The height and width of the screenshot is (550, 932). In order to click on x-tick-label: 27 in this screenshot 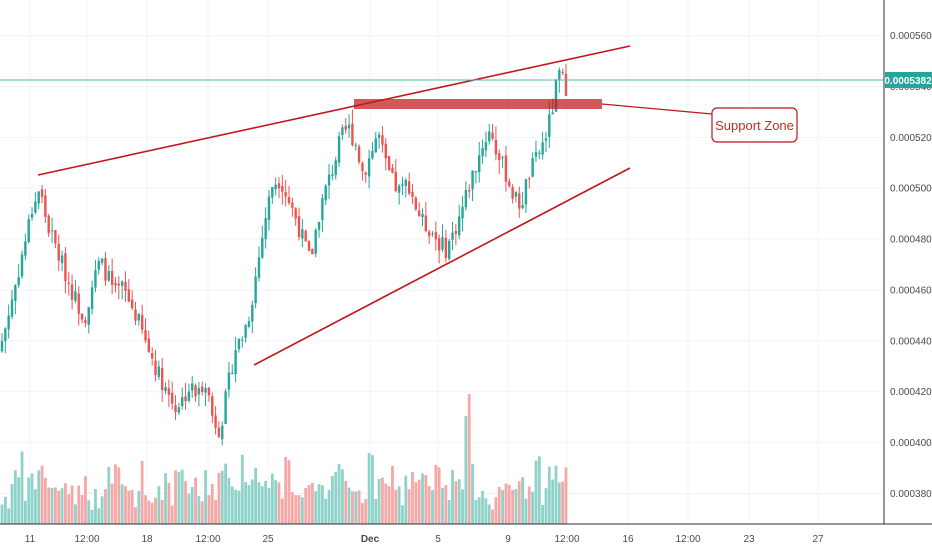, I will do `click(818, 539)`.